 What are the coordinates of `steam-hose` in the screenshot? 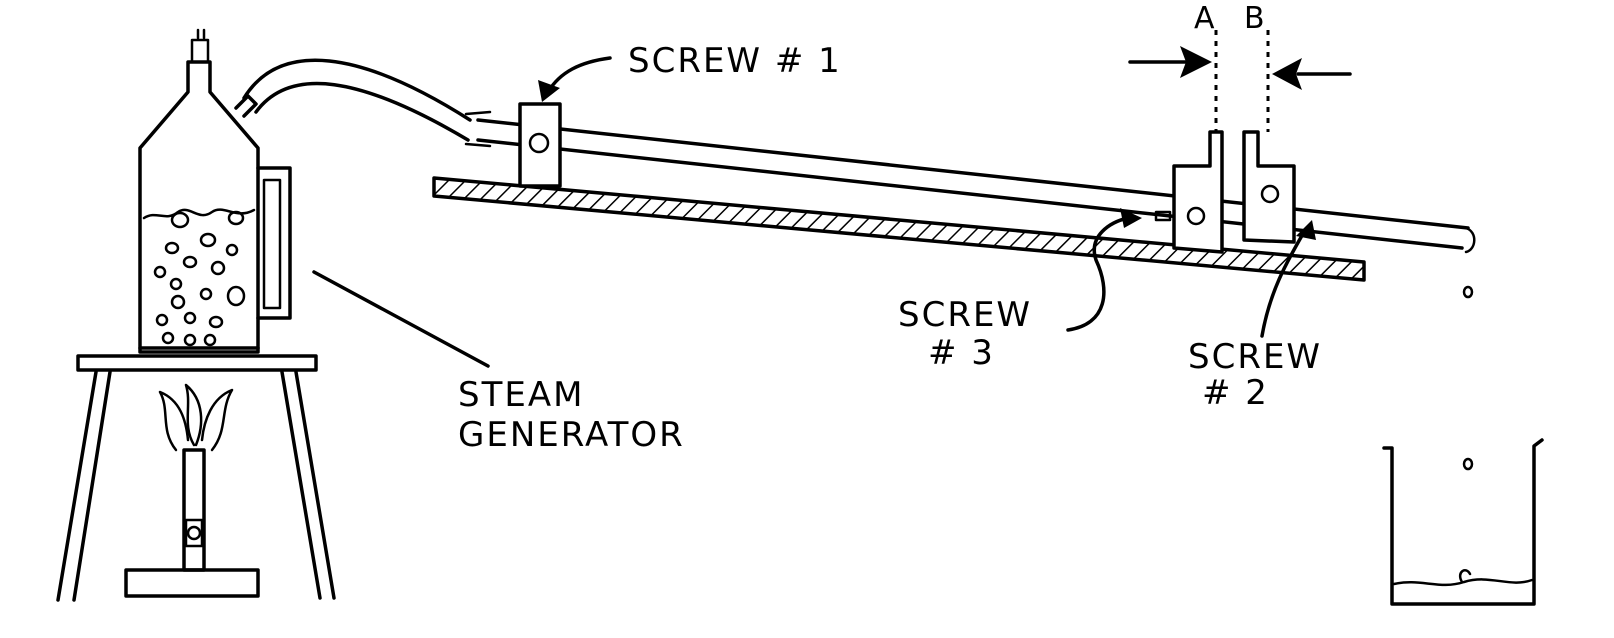 It's located at (367, 103).